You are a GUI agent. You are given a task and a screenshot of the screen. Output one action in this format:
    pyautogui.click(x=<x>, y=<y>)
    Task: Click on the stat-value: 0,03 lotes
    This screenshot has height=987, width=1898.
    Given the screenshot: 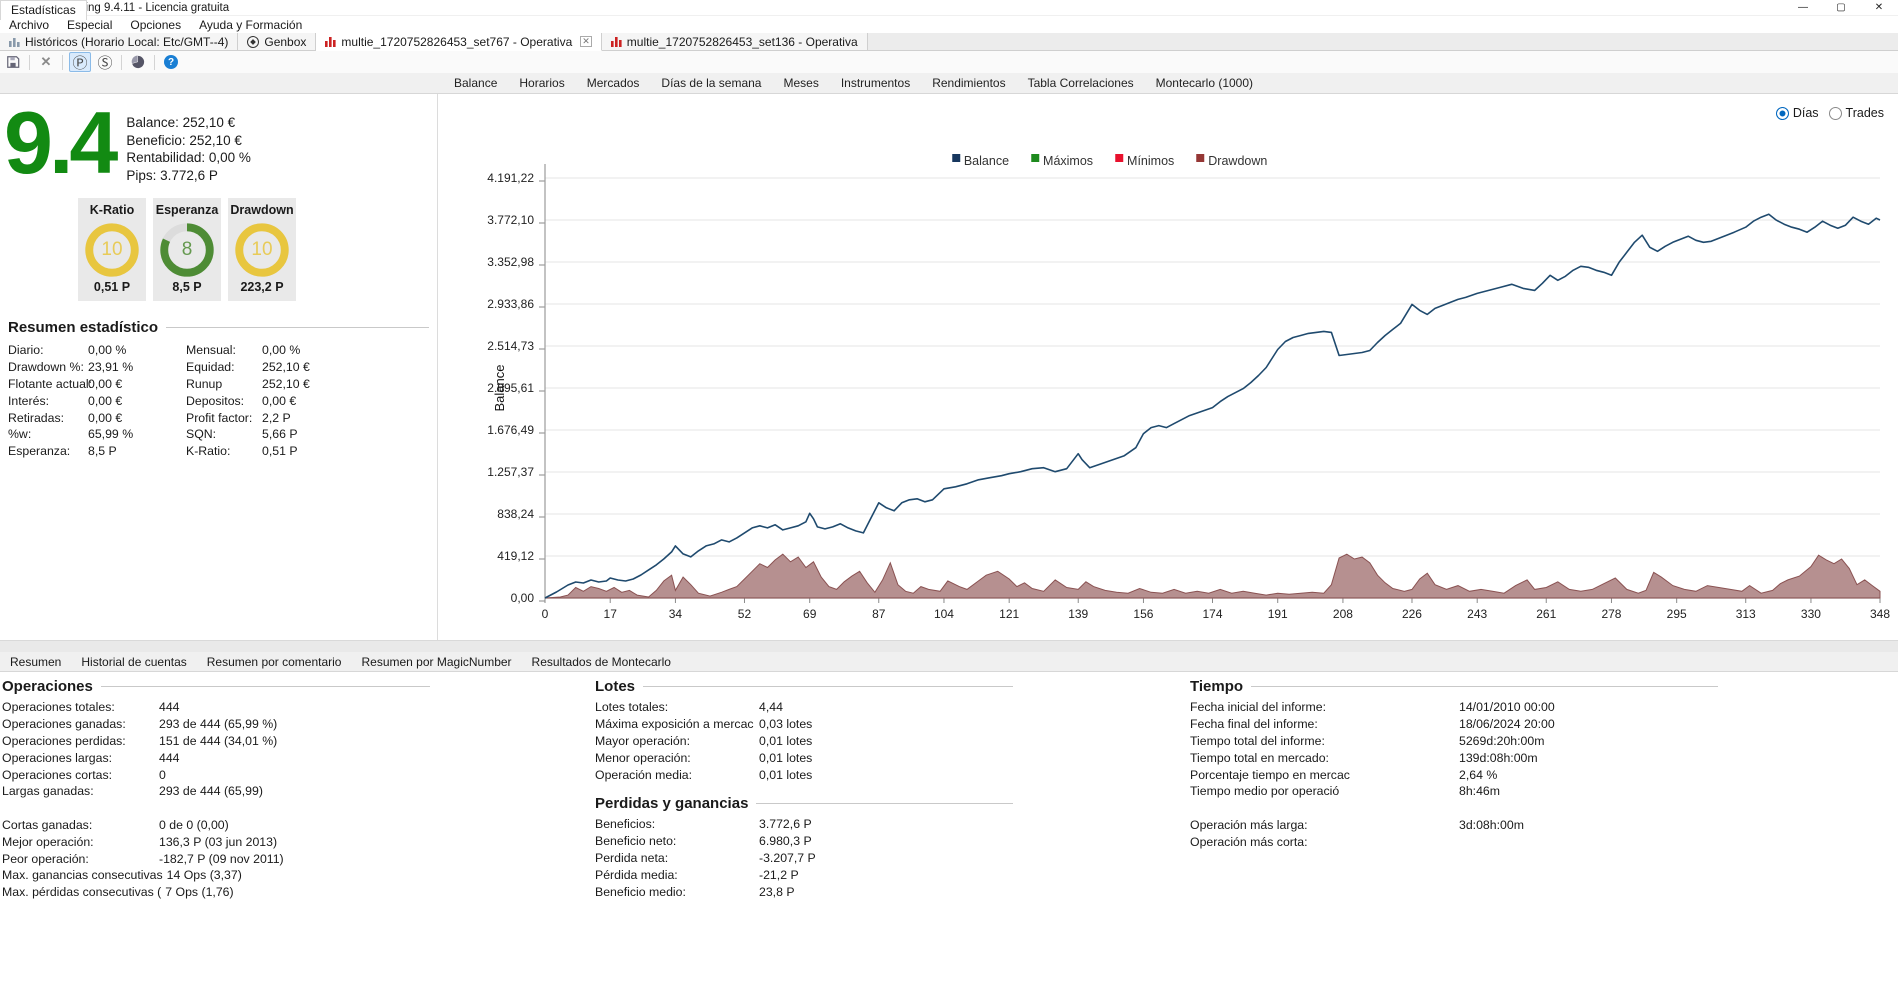 What is the action you would take?
    pyautogui.click(x=786, y=724)
    